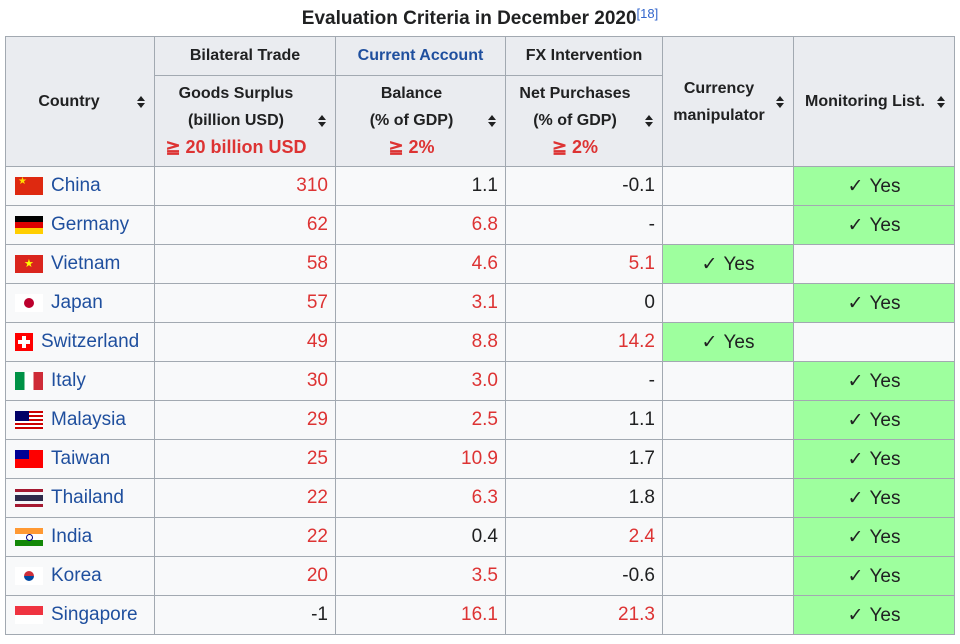 Image resolution: width=960 pixels, height=644 pixels. Describe the element at coordinates (29, 263) in the screenshot. I see `vietnam-flag-icon` at that location.